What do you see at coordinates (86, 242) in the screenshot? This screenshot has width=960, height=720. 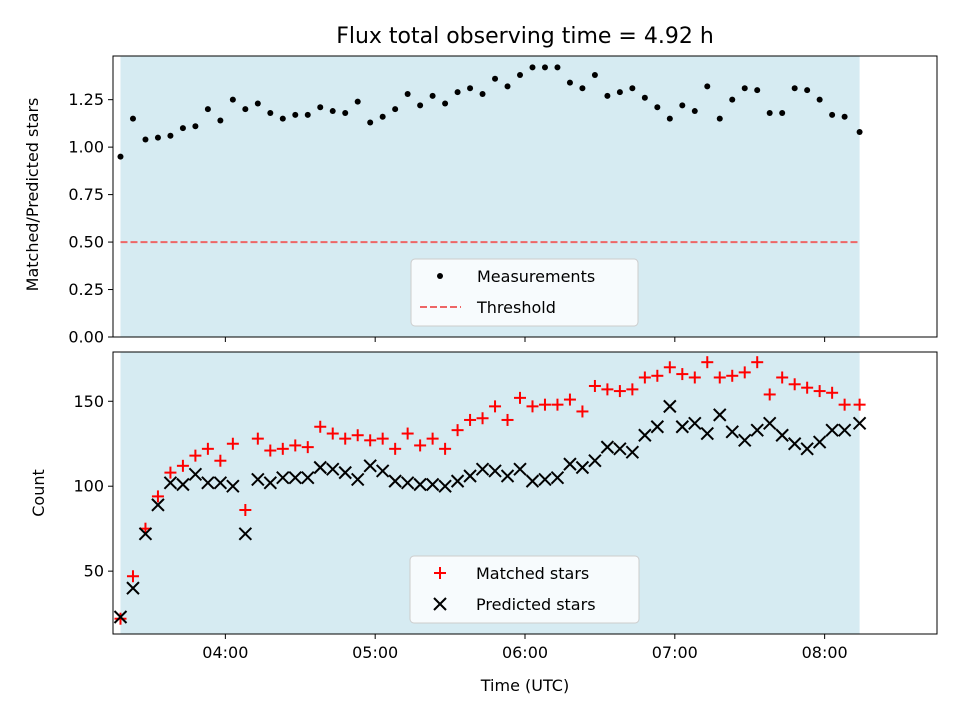 I see `y-tick-label: 0.50` at bounding box center [86, 242].